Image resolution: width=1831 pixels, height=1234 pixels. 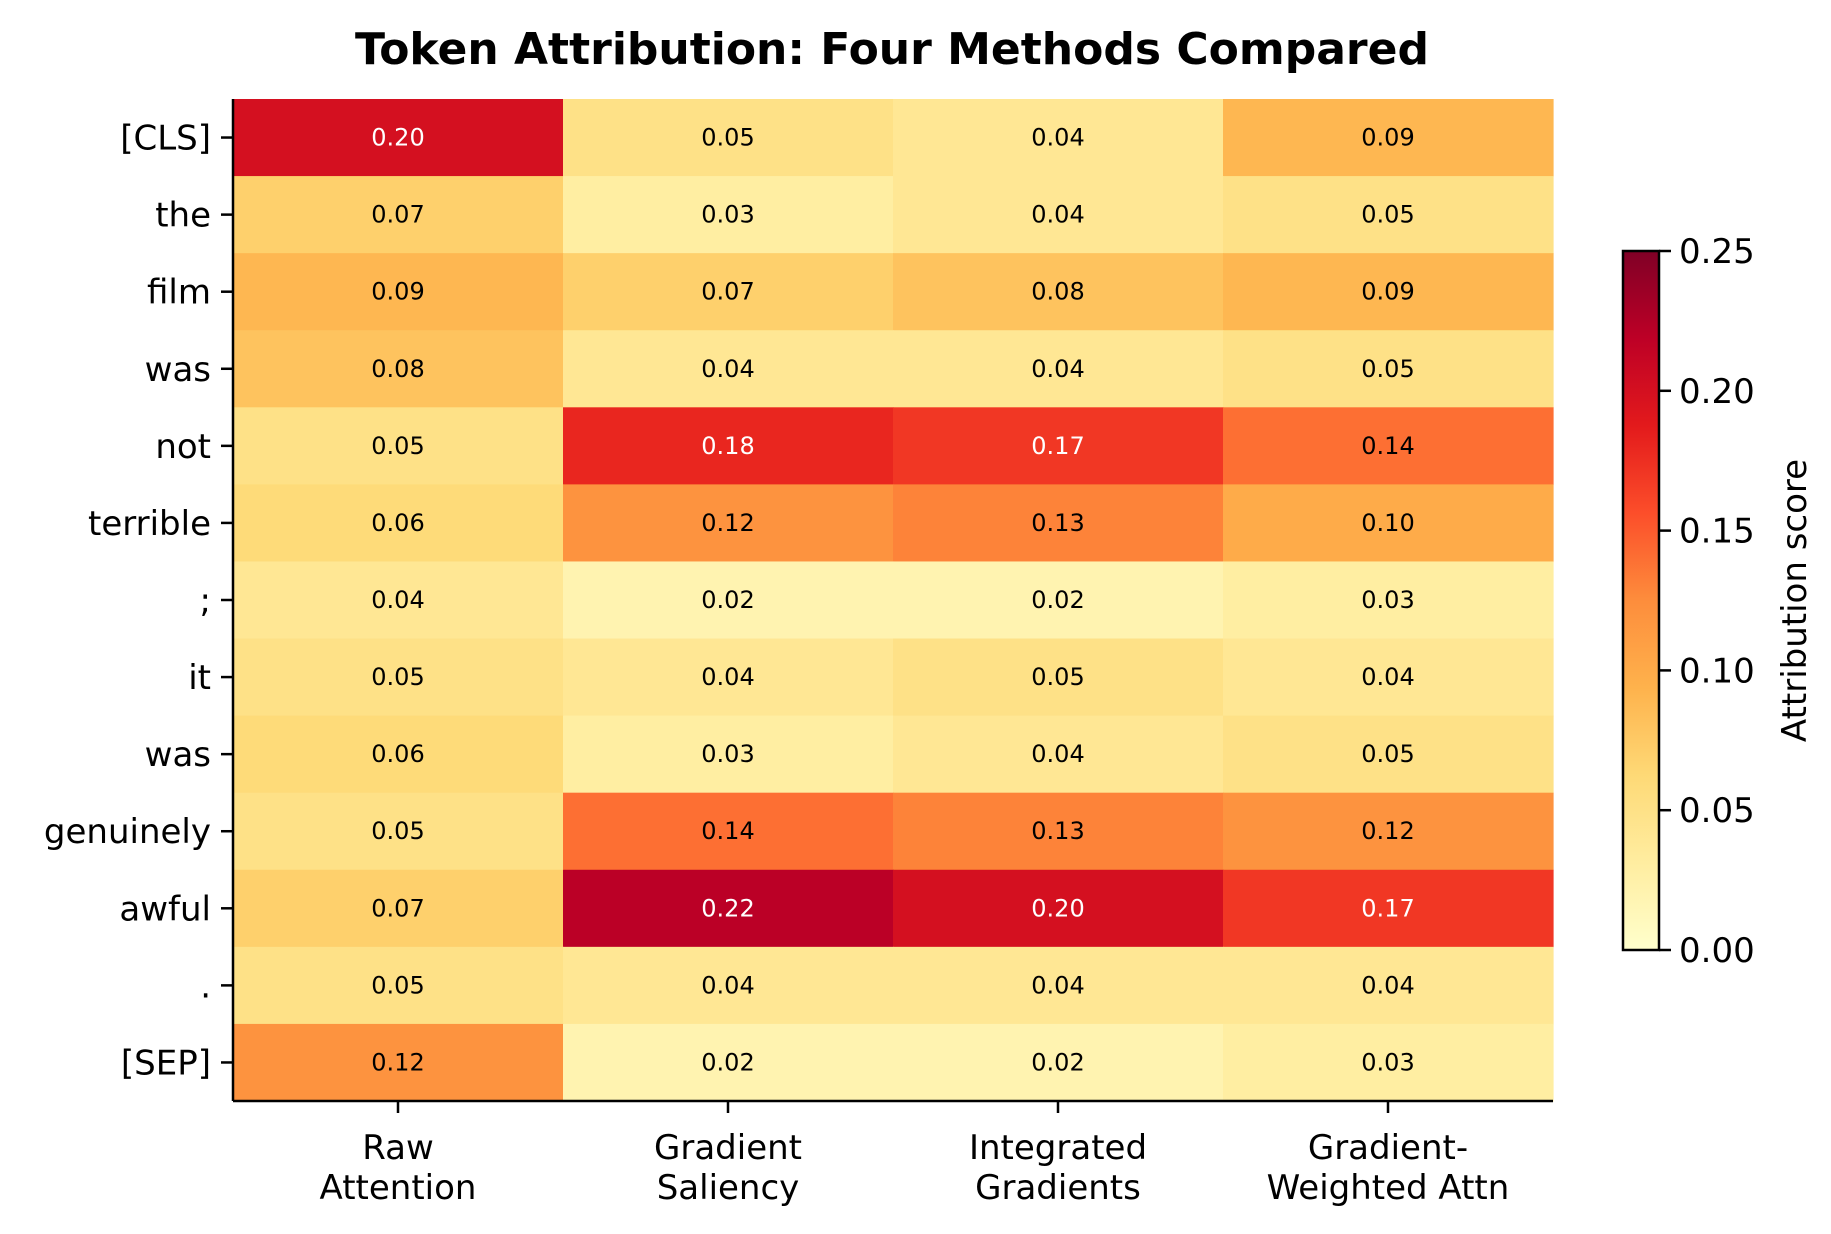 I want to click on cell-value-label: 0.03, so click(x=727, y=754).